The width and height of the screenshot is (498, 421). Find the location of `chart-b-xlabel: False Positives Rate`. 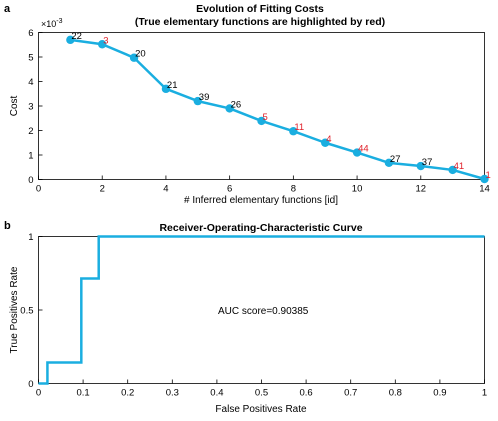

chart-b-xlabel: False Positives Rate is located at coordinates (261, 409).